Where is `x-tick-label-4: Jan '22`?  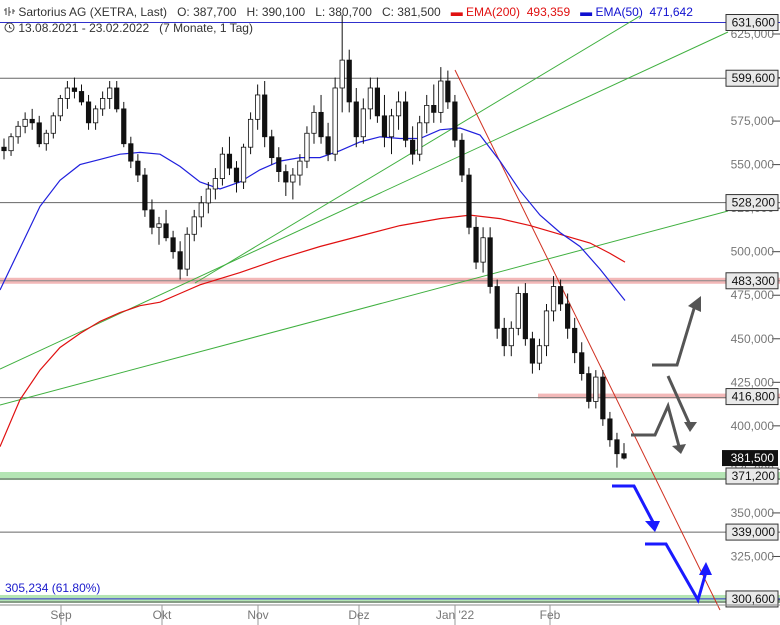 x-tick-label-4: Jan '22 is located at coordinates (455, 615).